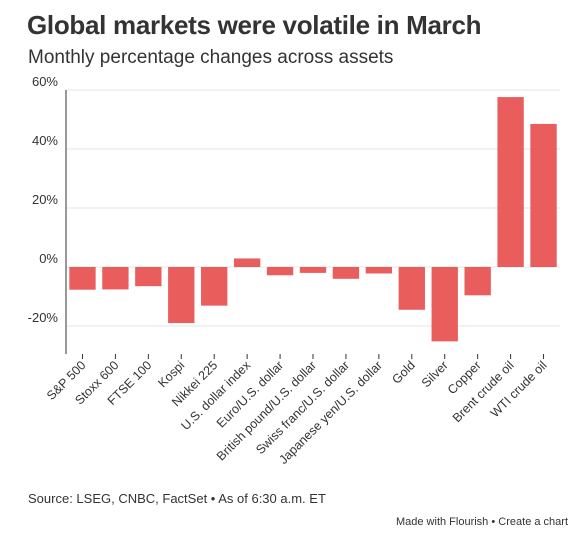 This screenshot has height=534, width=586. Describe the element at coordinates (48, 258) in the screenshot. I see `y-tick-label: 0%` at that location.